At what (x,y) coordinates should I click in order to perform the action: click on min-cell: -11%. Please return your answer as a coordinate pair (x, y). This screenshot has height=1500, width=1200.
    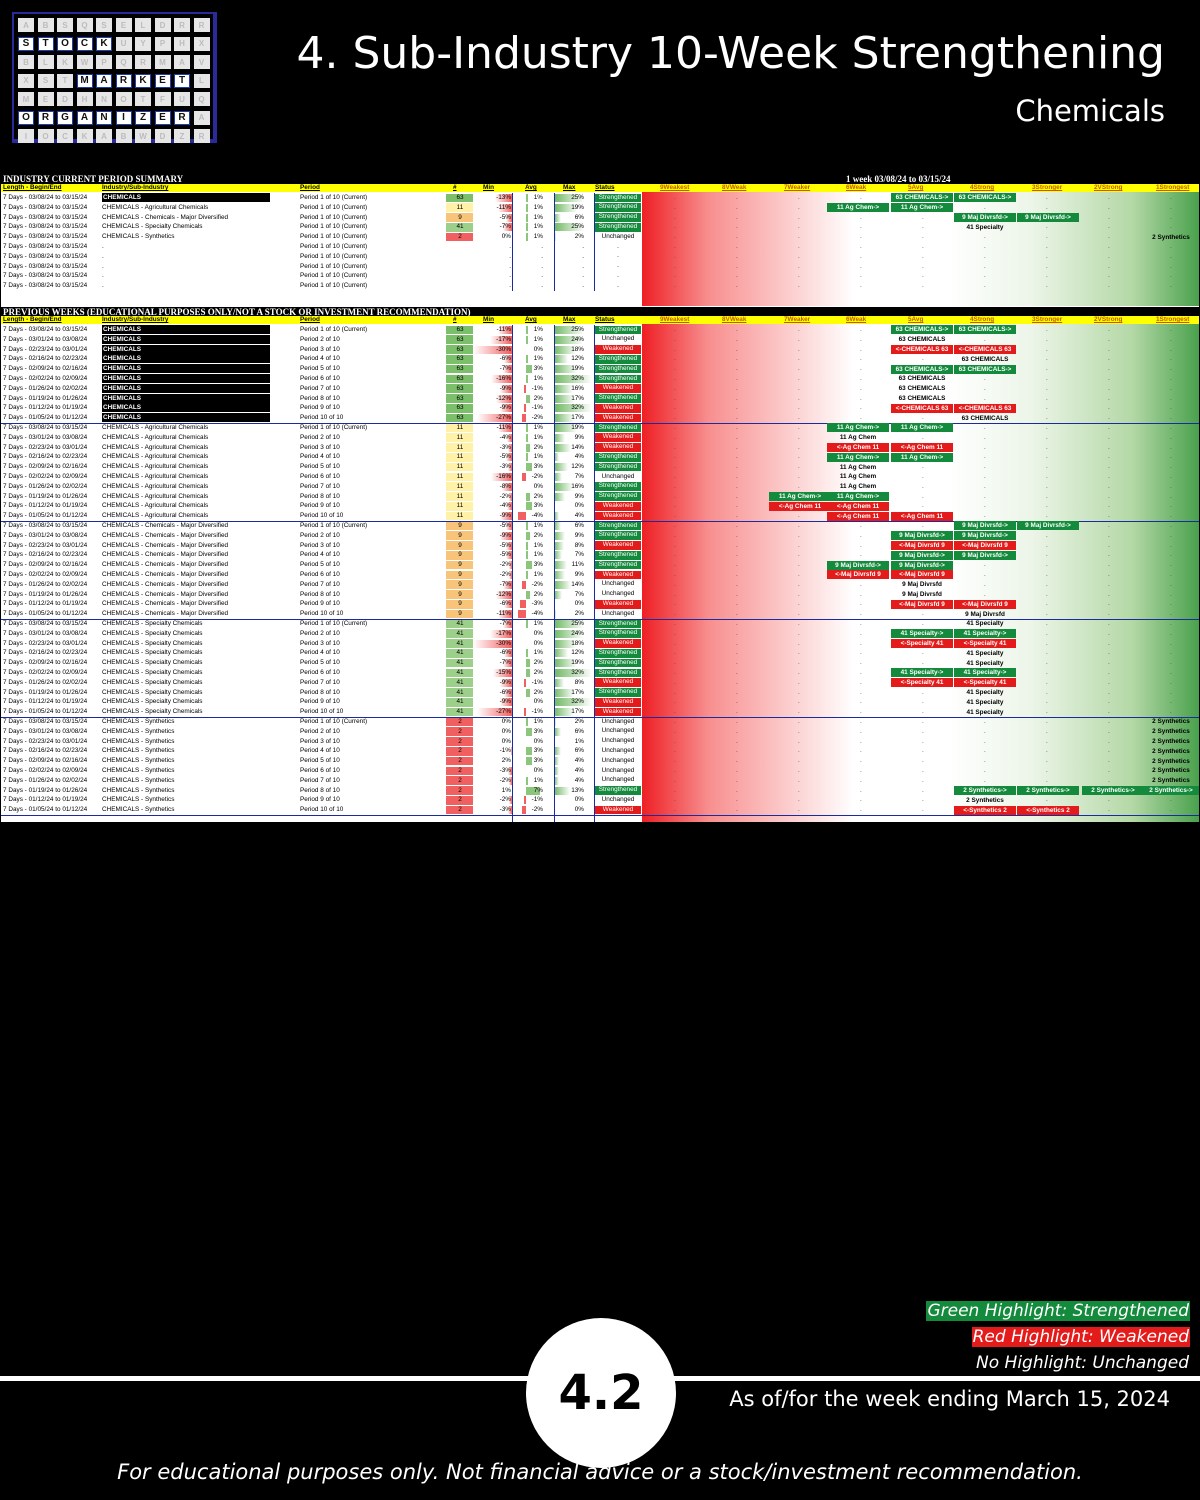
    Looking at the image, I should click on (503, 207).